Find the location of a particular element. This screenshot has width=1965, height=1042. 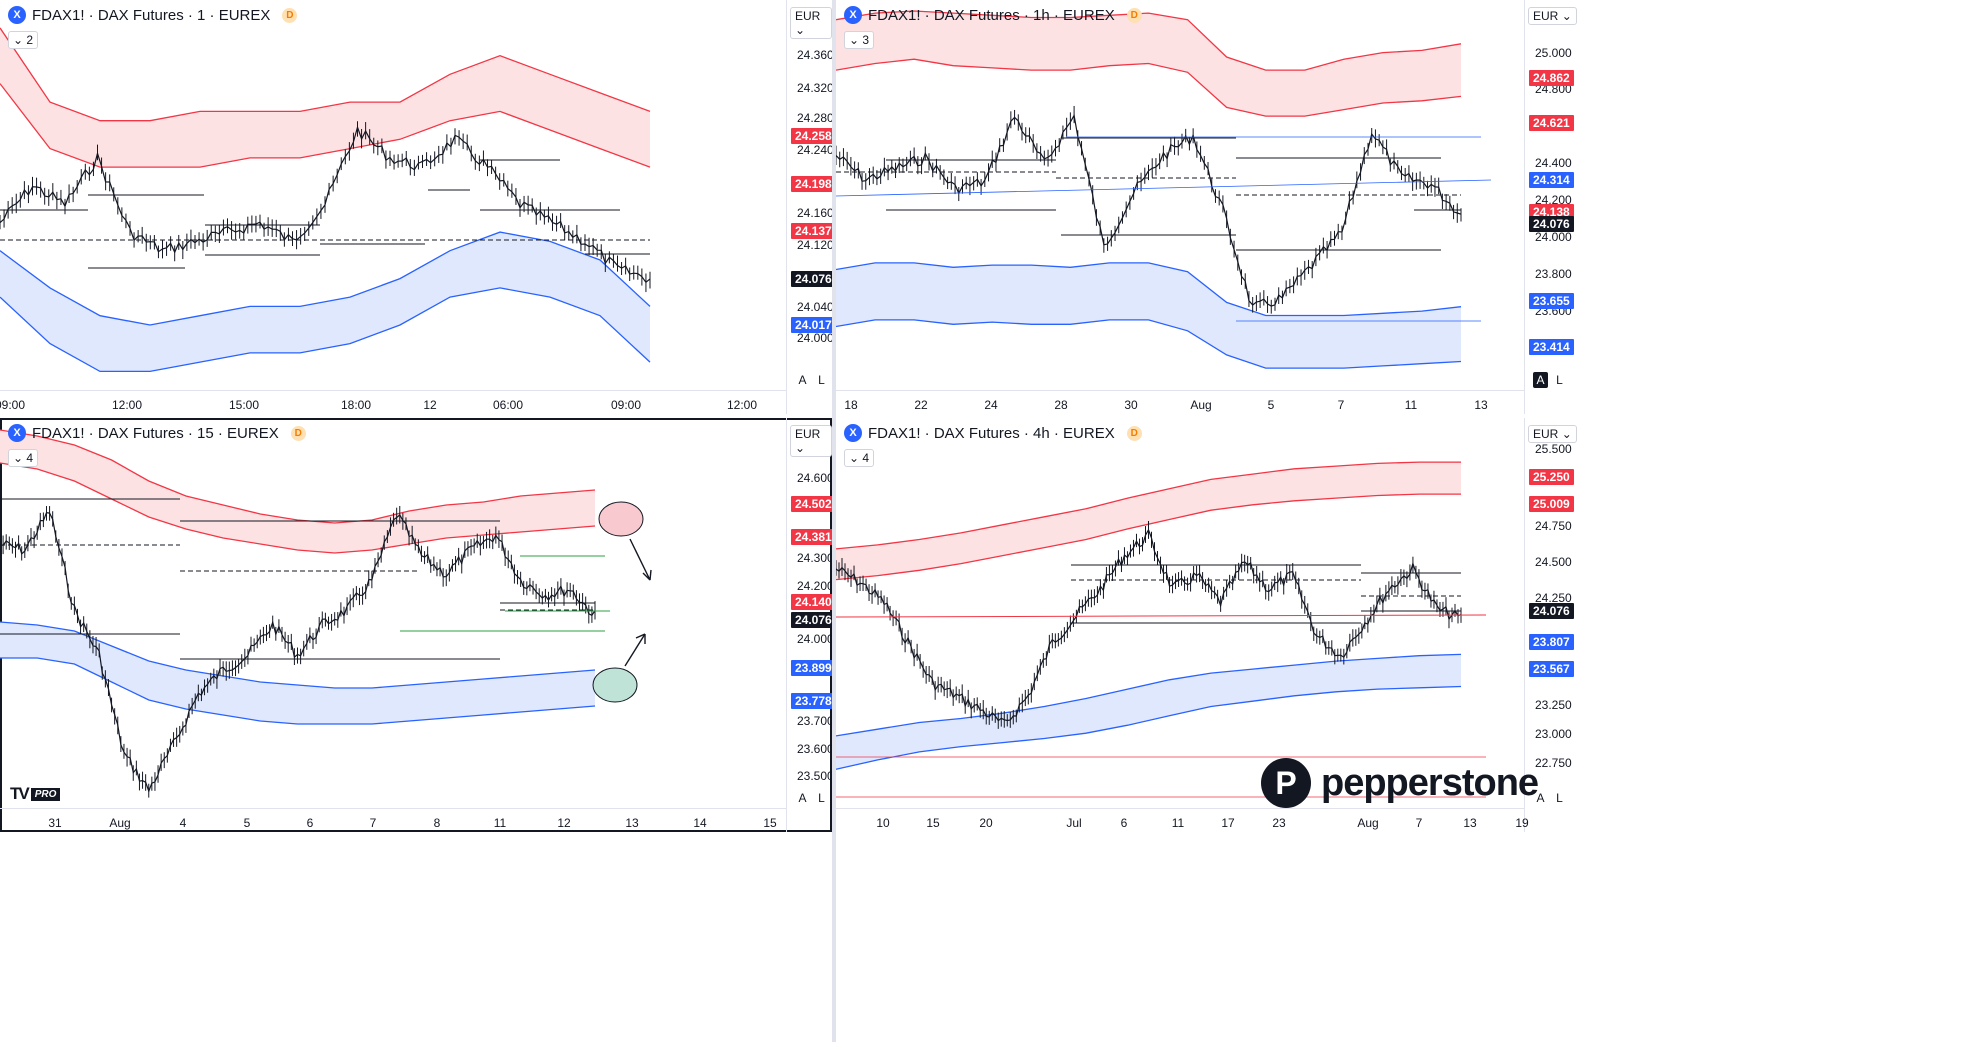

time-tick-label: 5 is located at coordinates (247, 823).